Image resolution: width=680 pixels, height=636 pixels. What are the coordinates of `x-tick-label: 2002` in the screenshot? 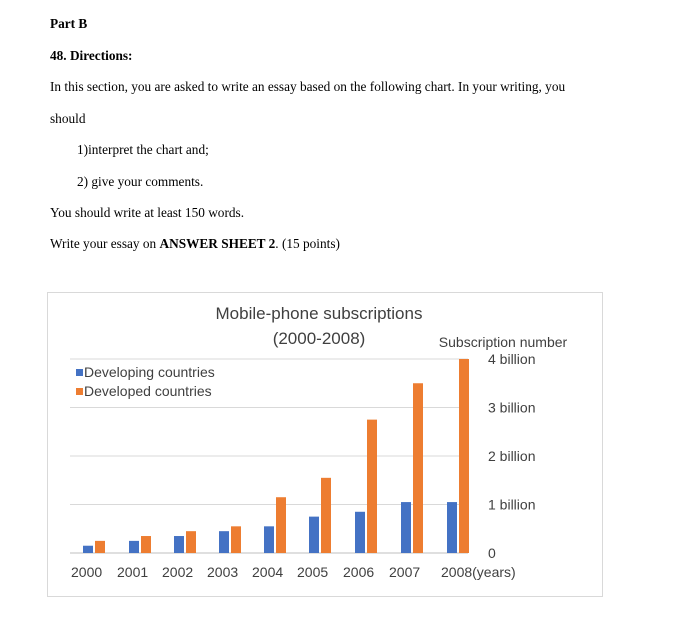 It's located at (177, 572).